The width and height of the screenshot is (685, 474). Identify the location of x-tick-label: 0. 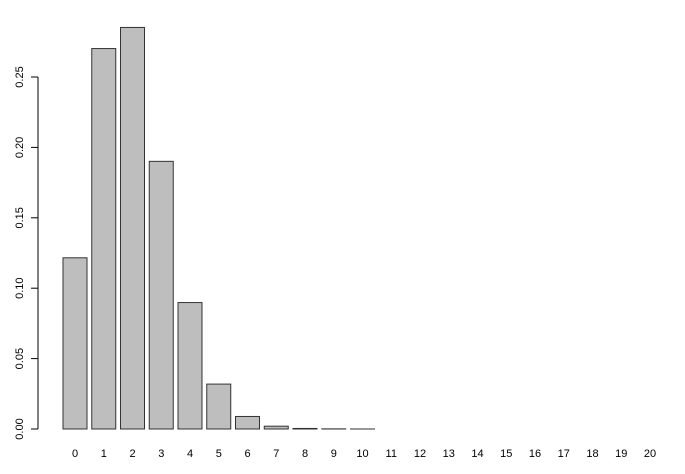
(75, 454).